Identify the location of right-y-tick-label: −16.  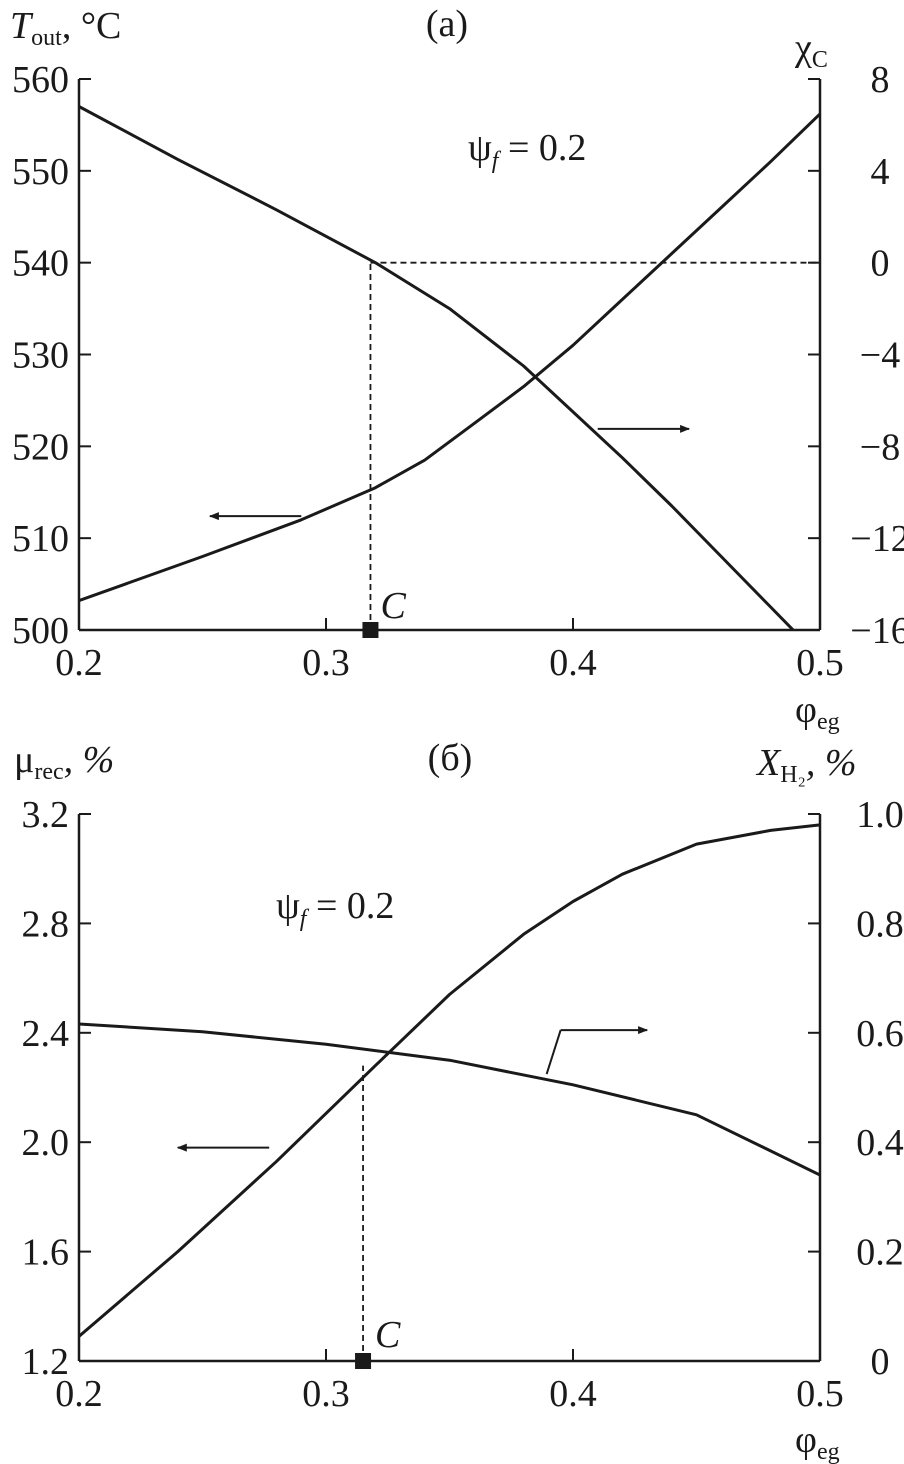
(877, 631).